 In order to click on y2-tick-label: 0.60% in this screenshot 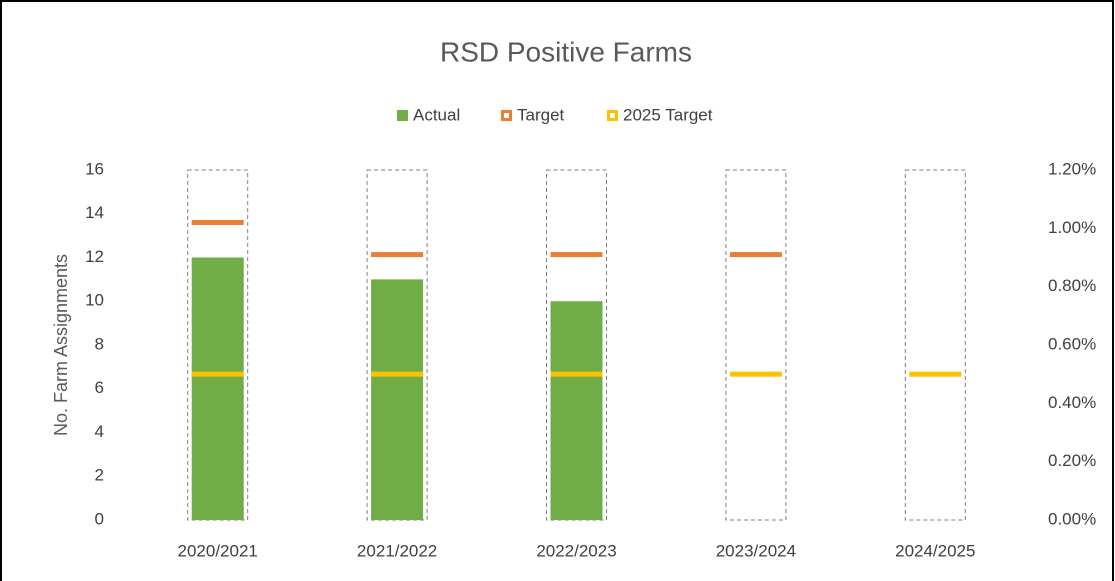, I will do `click(1072, 343)`.